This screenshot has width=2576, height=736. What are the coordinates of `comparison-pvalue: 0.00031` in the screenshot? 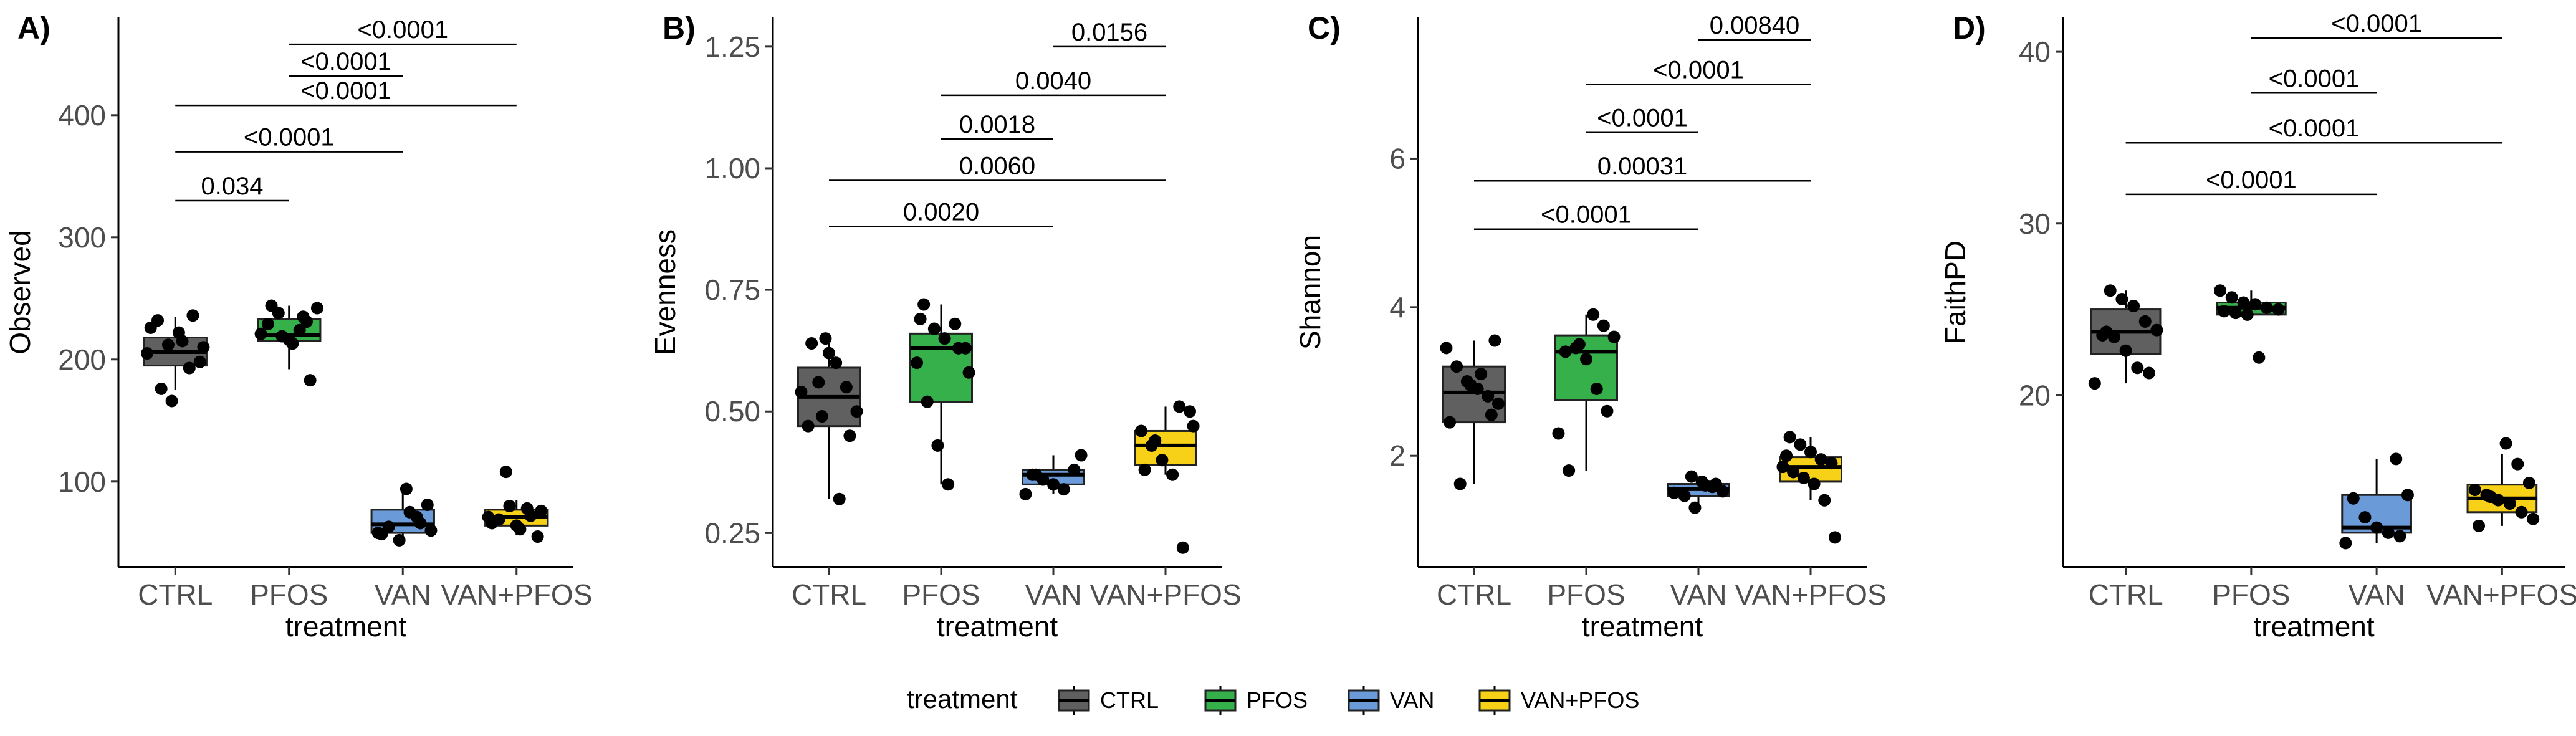 It's located at (1643, 167).